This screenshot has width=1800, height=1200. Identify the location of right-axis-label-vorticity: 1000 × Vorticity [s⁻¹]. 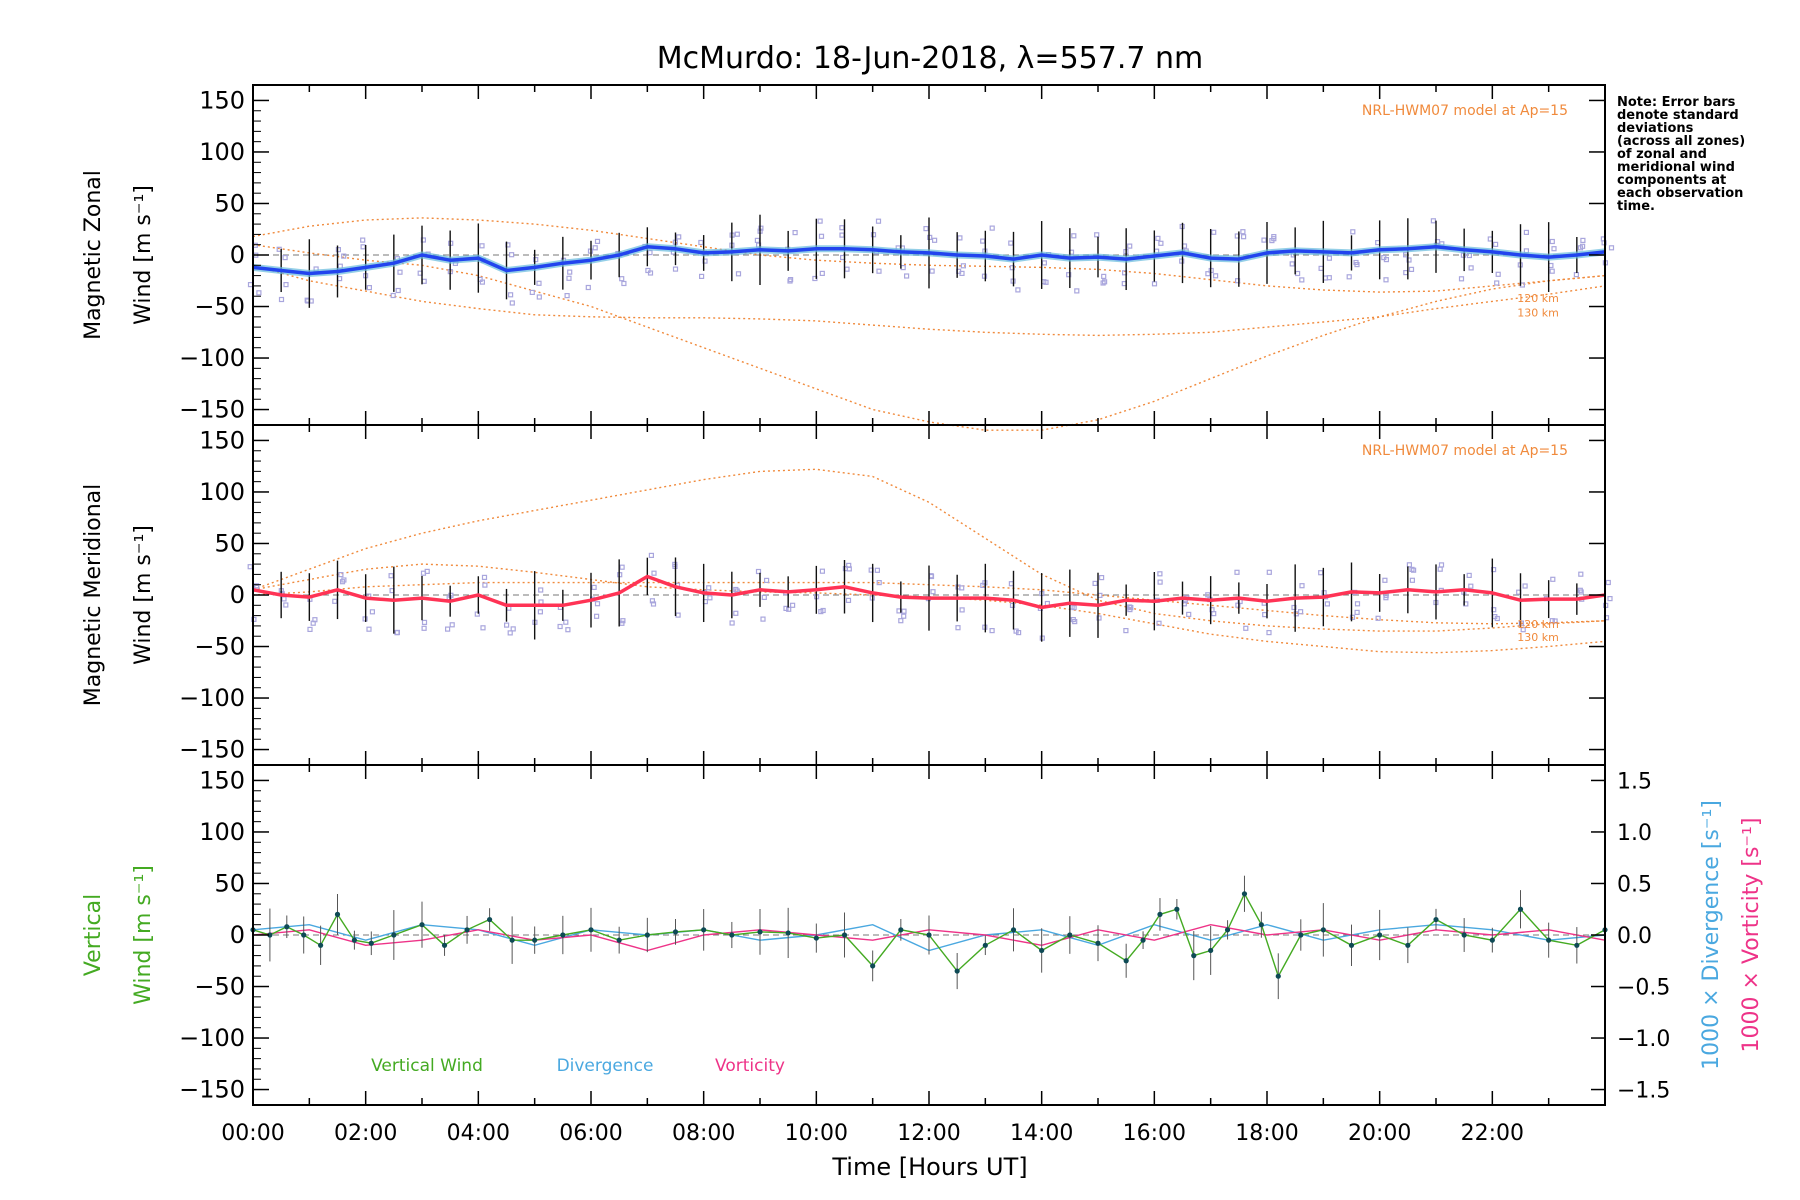
(1751, 935).